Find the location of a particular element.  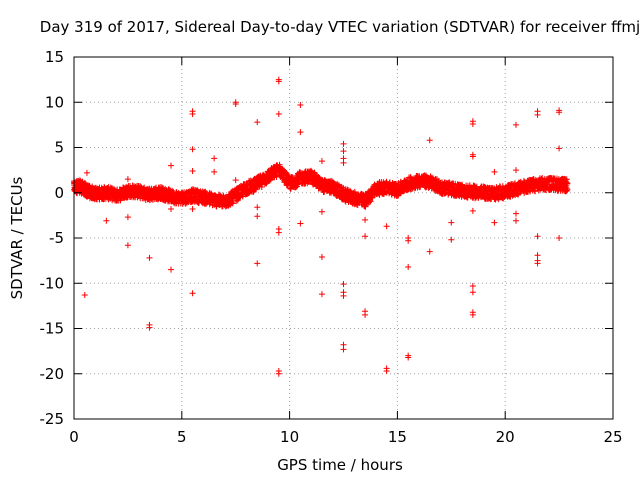

y-tick-label: -25 is located at coordinates (52, 419).